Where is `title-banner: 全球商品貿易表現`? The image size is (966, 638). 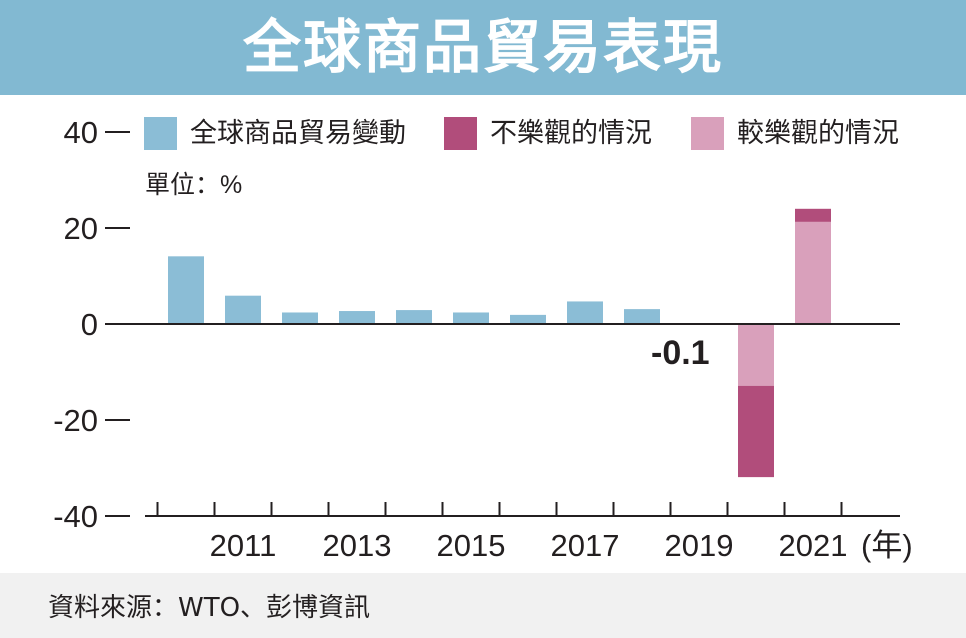
title-banner: 全球商品貿易表現 is located at coordinates (483, 47).